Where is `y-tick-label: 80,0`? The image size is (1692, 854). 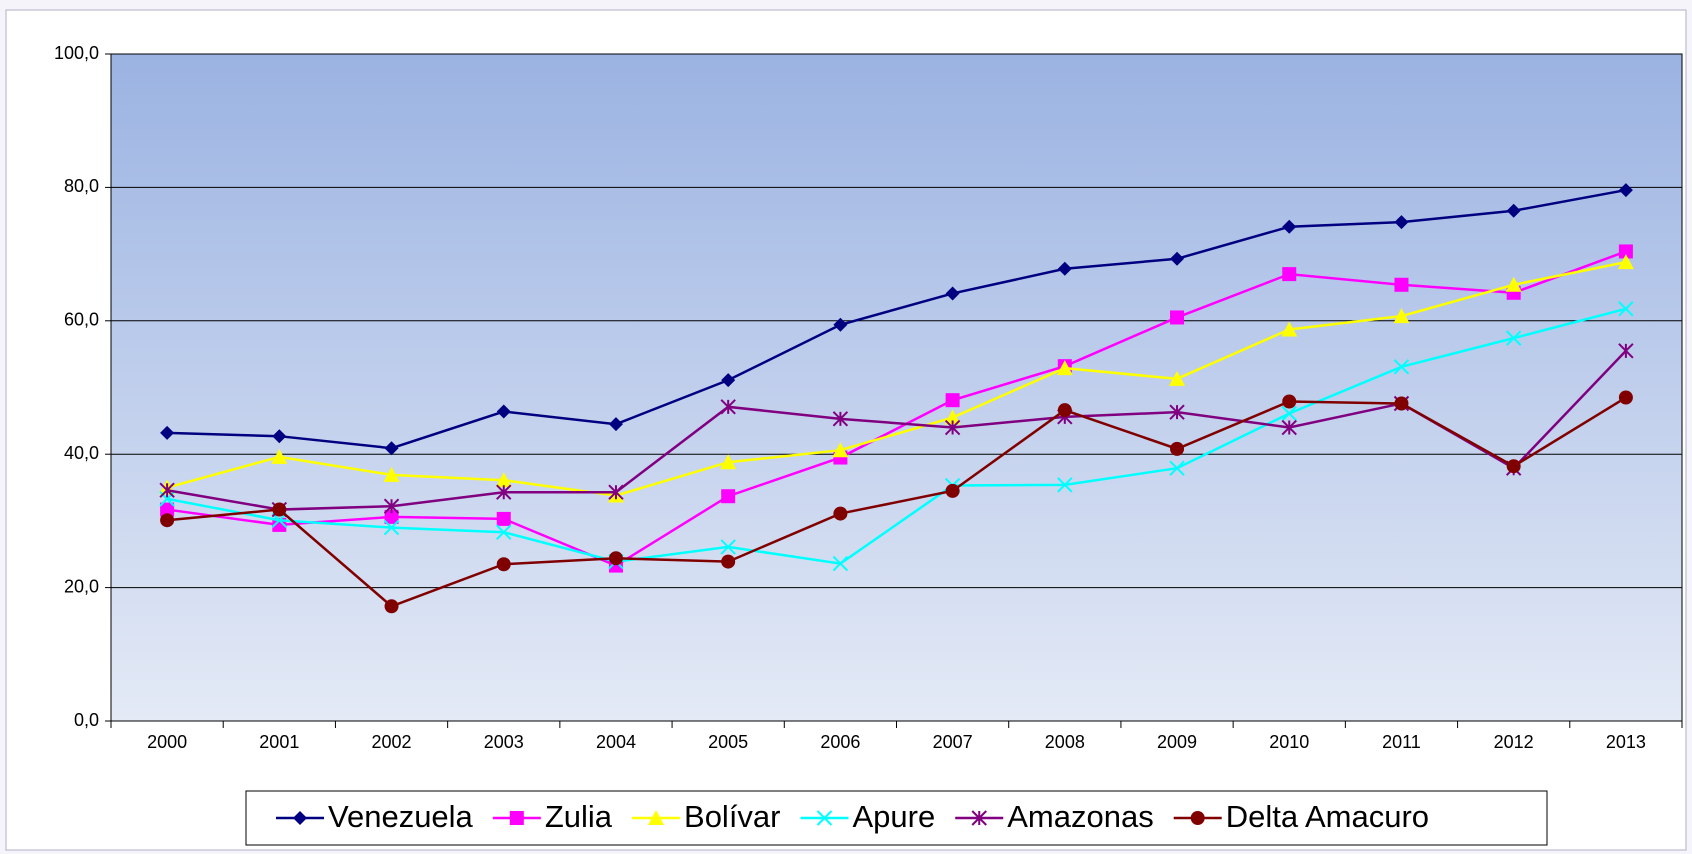
y-tick-label: 80,0 is located at coordinates (81, 186).